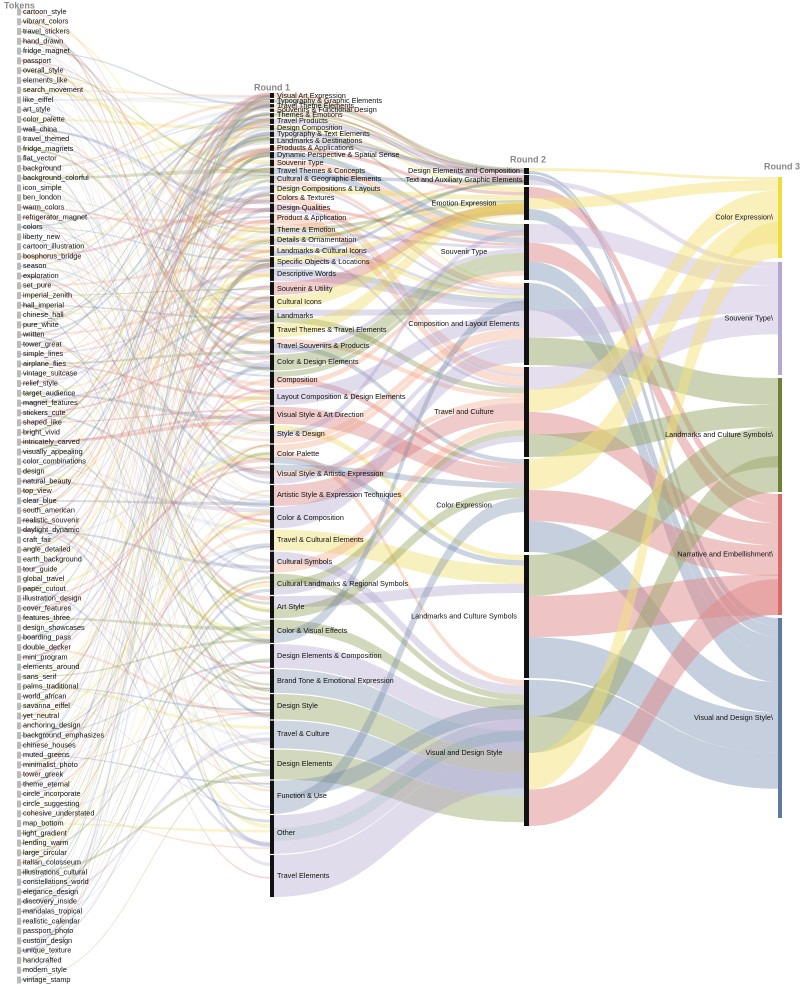  What do you see at coordinates (55, 216) in the screenshot?
I see `token-label: refrigerator_magnet` at bounding box center [55, 216].